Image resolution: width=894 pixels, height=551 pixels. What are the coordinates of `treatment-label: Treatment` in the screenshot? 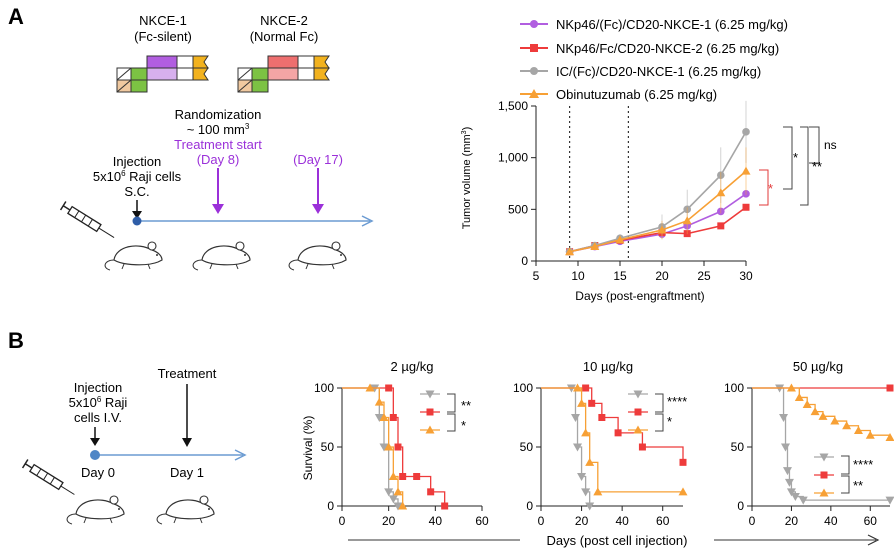 It's located at (187, 373).